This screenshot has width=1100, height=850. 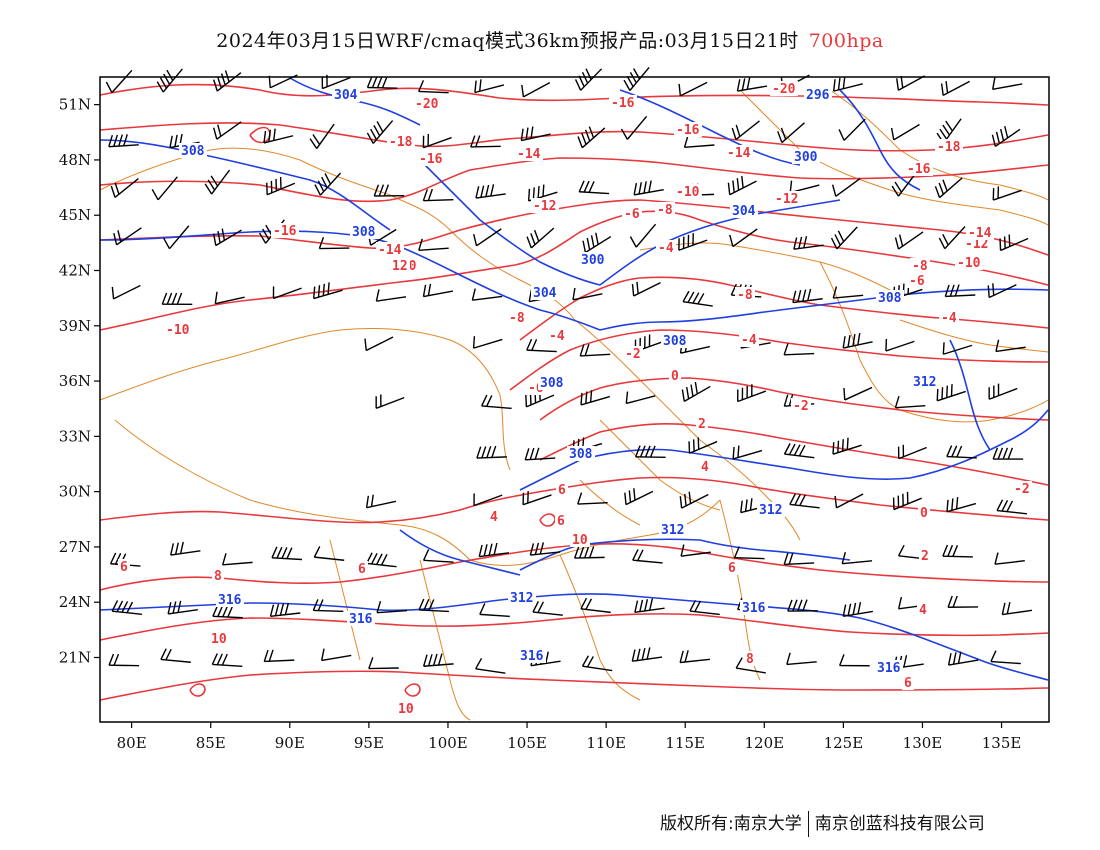 I want to click on temperature-label: -14, so click(x=739, y=153).